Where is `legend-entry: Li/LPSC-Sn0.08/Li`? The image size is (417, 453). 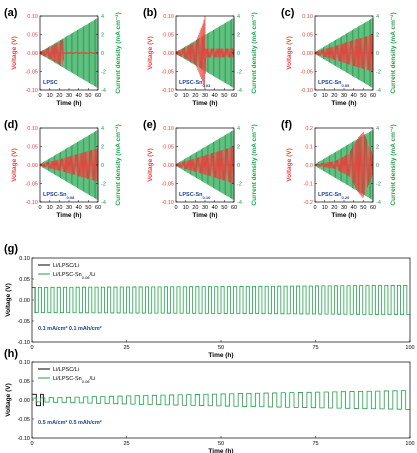 legend-entry: Li/LPSC-Sn0.08/Li is located at coordinates (74, 380).